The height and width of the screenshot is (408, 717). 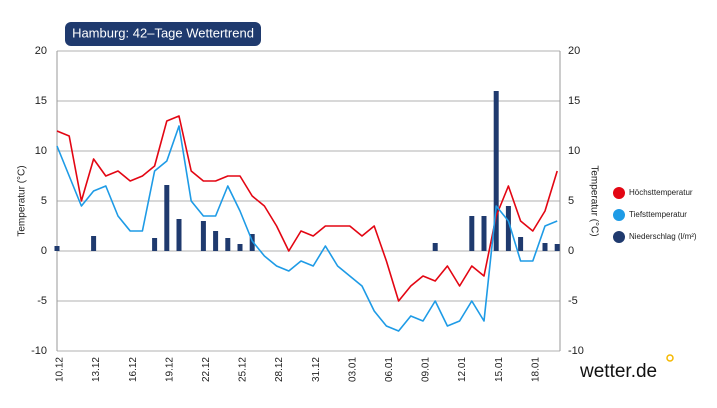 I want to click on x-tick-label: 12.01, so click(x=462, y=369).